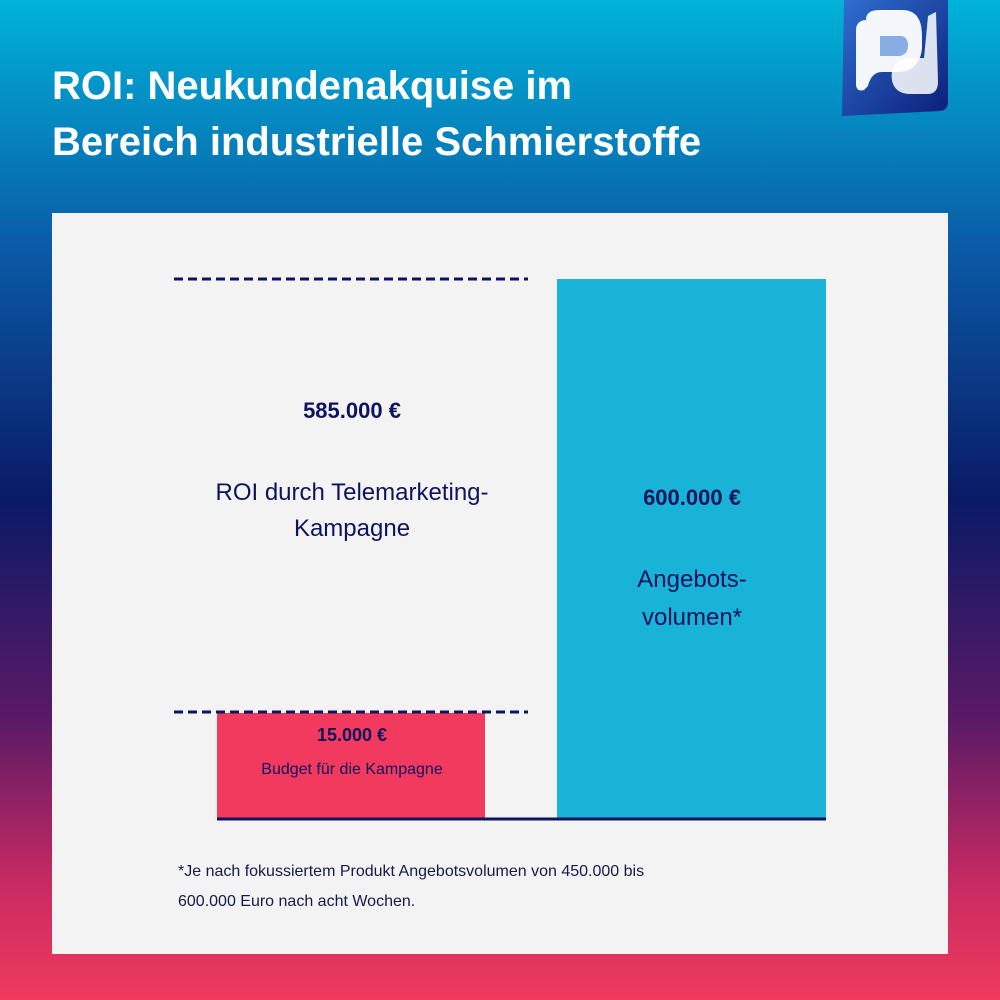 This screenshot has width=1000, height=1000. Describe the element at coordinates (352, 769) in the screenshot. I see `budget-description-label: Budget für die Kampagne` at that location.